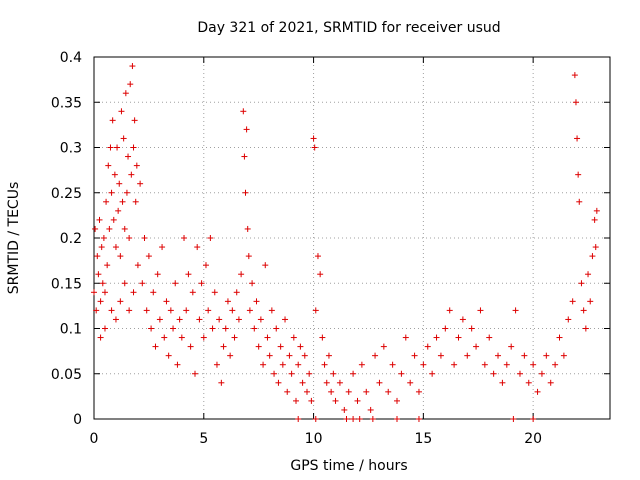  I want to click on y-axis-label: SRMTID / TECUs, so click(14, 238).